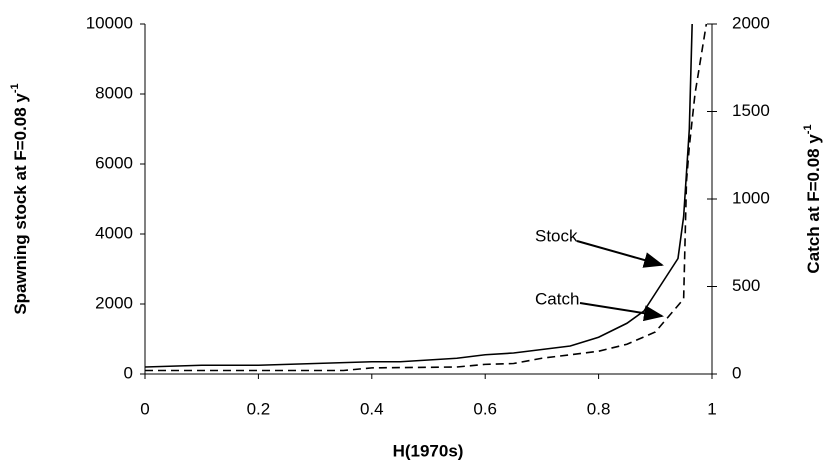  I want to click on y2-axis-label-sup: -1, so click(808, 129).